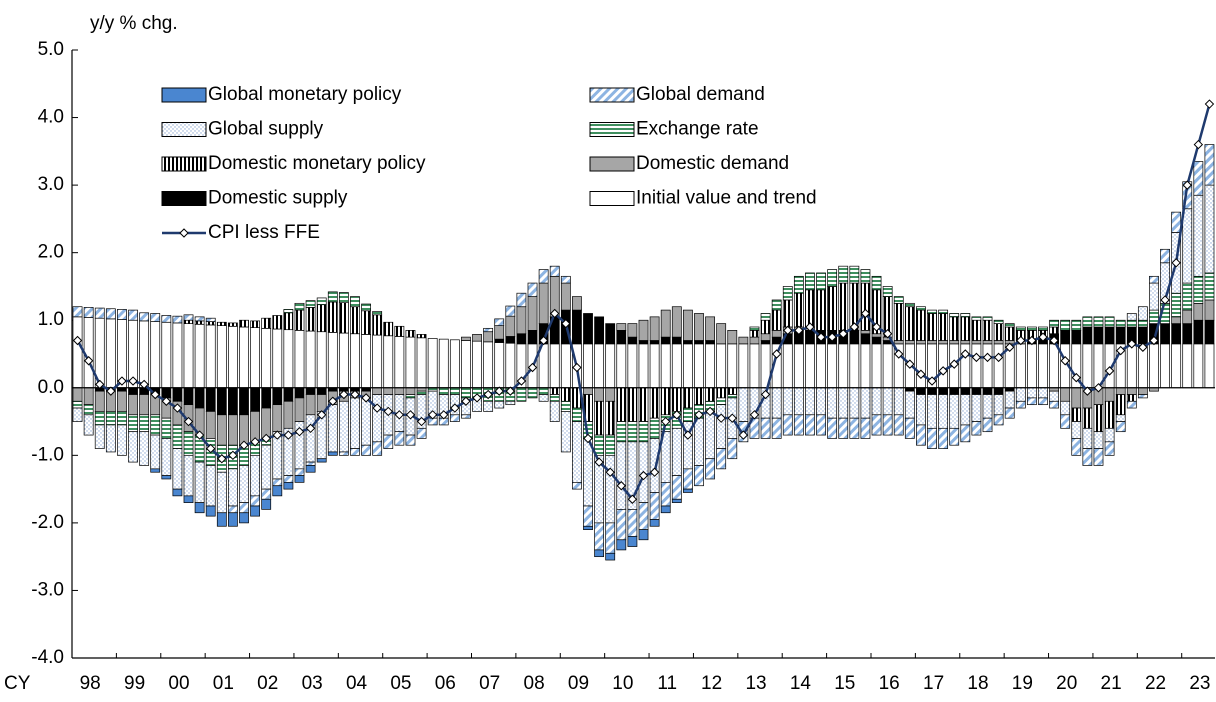 This screenshot has width=1216, height=702. What do you see at coordinates (1066, 683) in the screenshot?
I see `x-tick-label: 20` at bounding box center [1066, 683].